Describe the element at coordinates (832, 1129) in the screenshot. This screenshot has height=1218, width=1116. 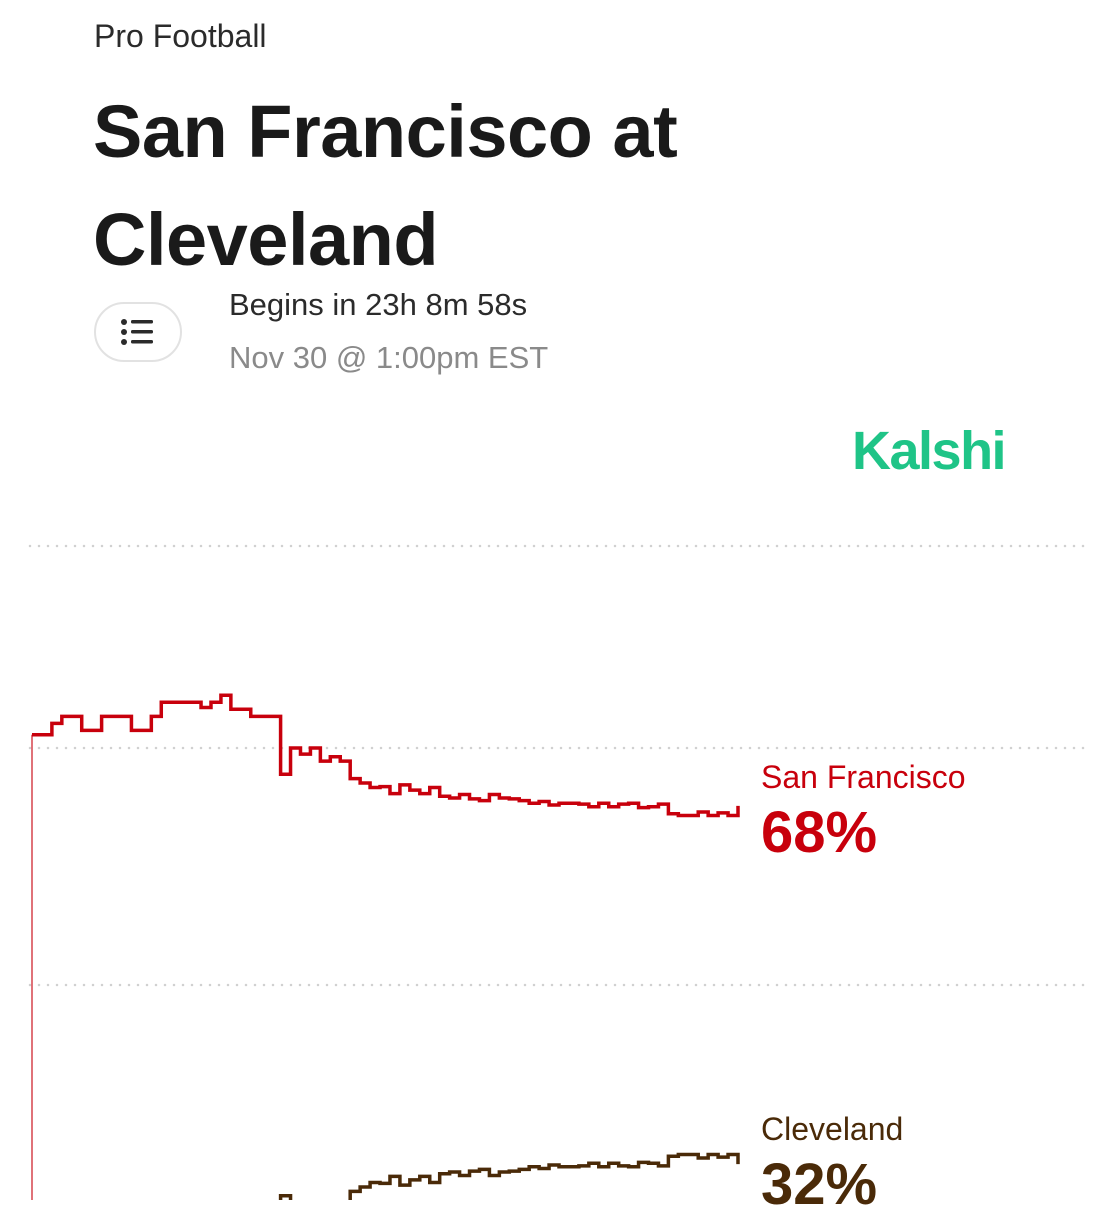
I see `cle-team-label: Cleveland` at that location.